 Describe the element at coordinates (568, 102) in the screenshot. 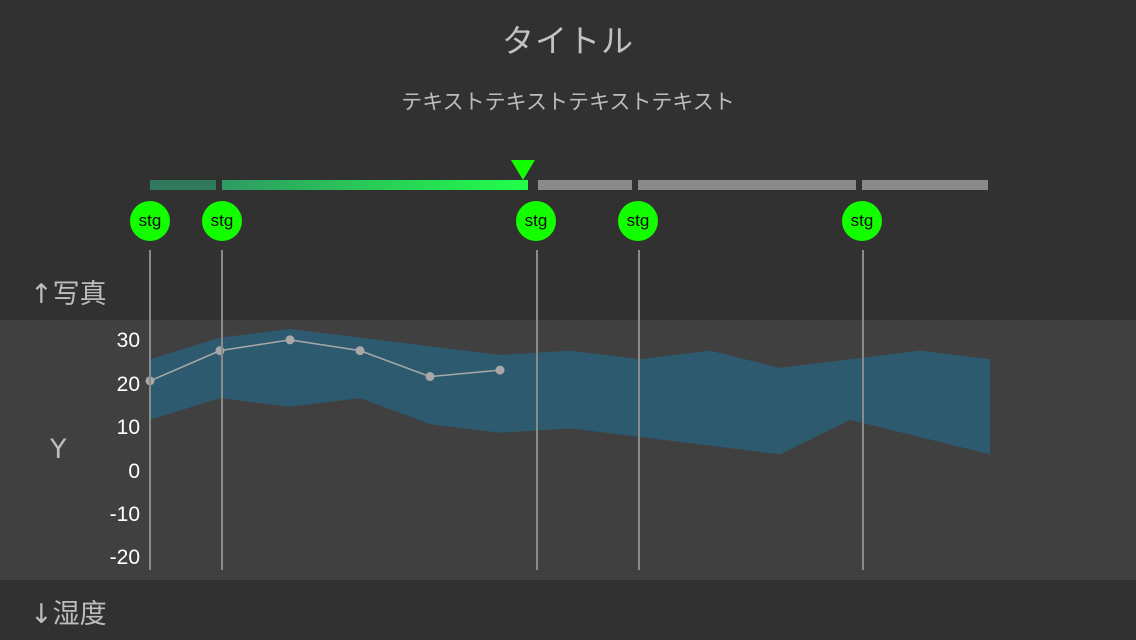

I see `page-subtitle: テキストテキストテキストテキスト` at that location.